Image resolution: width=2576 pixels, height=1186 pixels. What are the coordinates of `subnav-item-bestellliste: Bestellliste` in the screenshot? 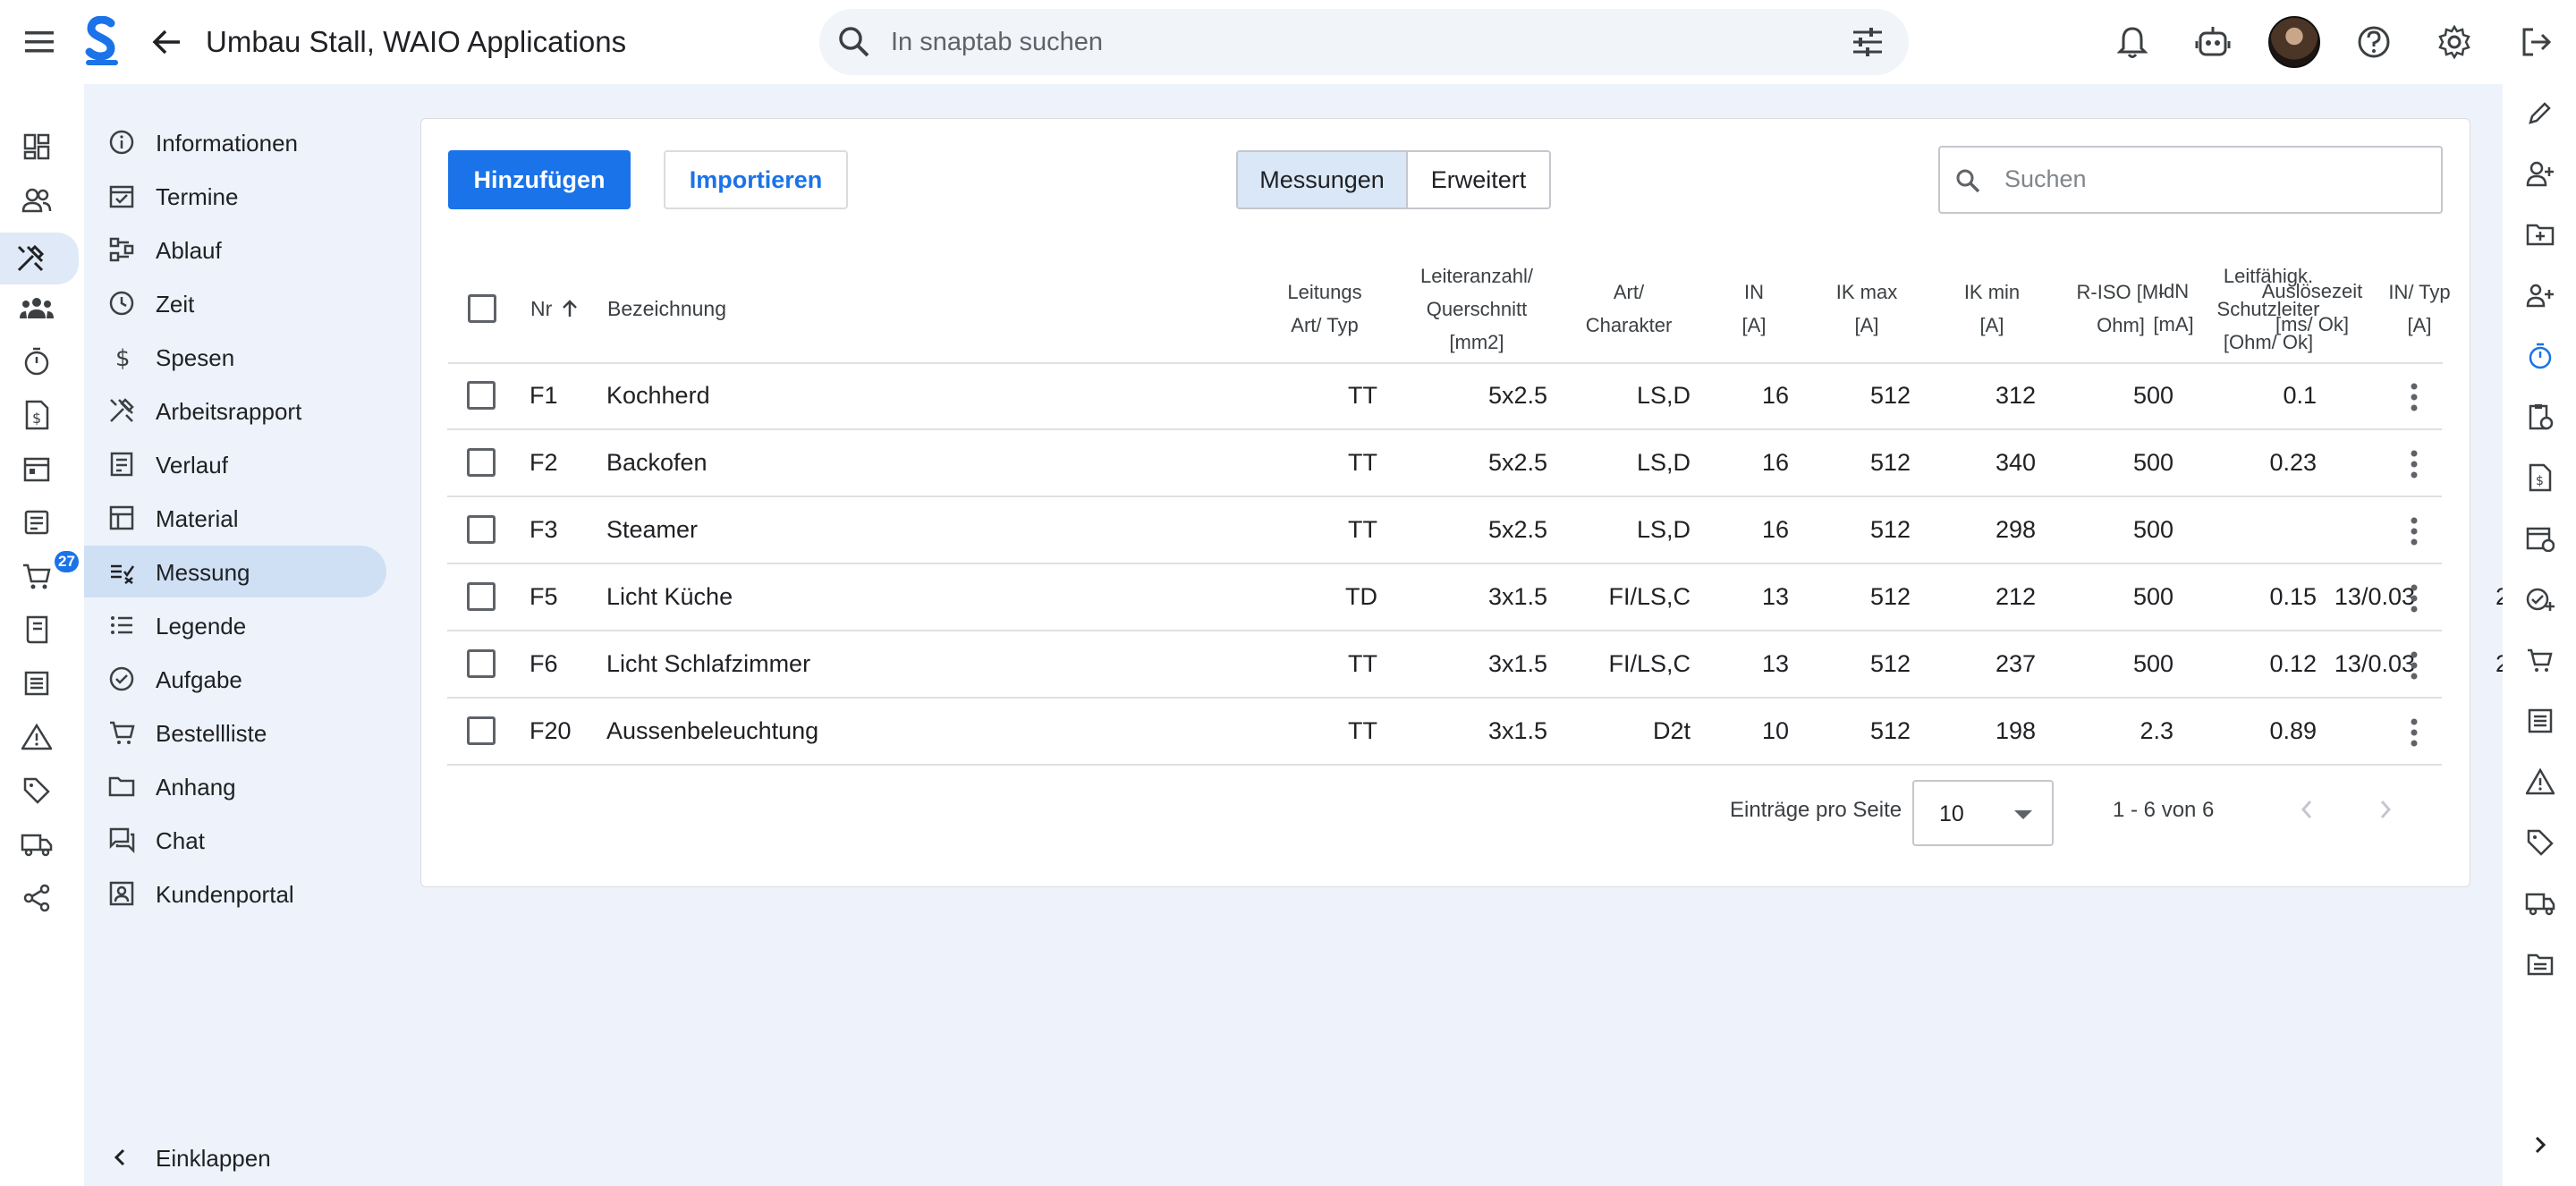 It's located at (235, 732).